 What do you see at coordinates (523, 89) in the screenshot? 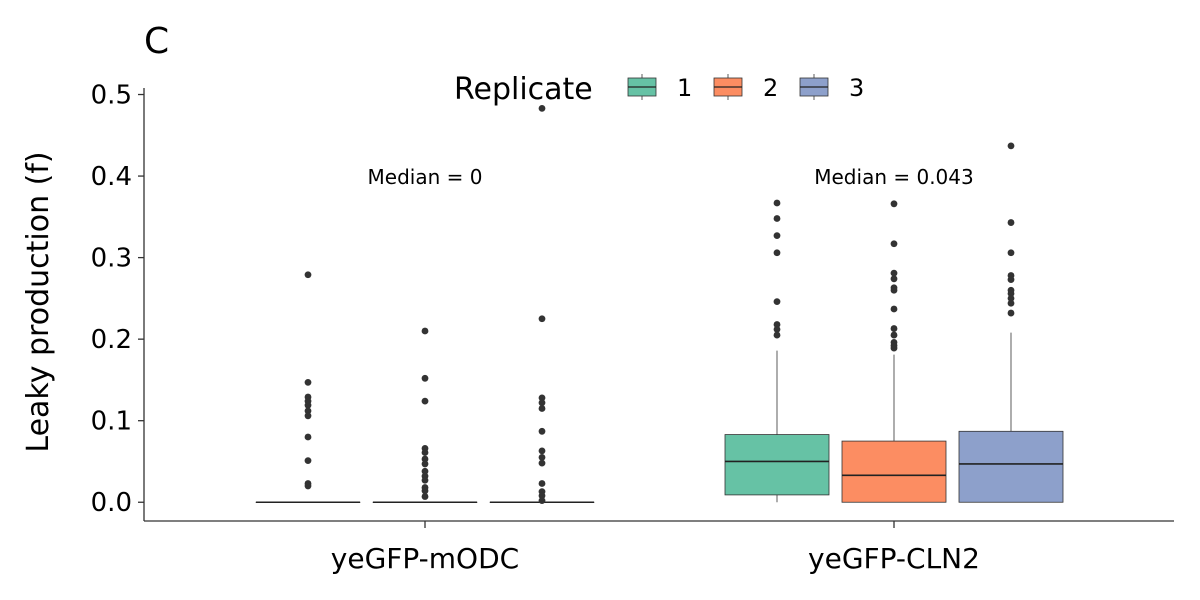
I see `legend-title: Replicate` at bounding box center [523, 89].